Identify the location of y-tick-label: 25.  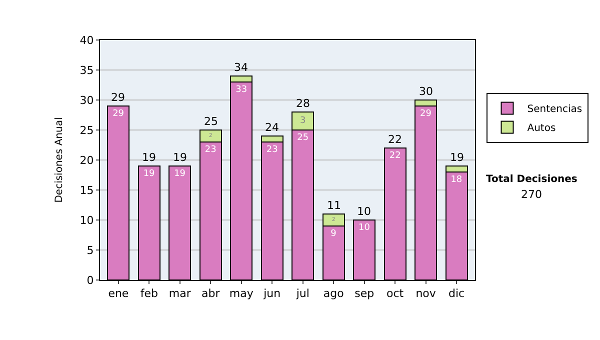
(87, 130).